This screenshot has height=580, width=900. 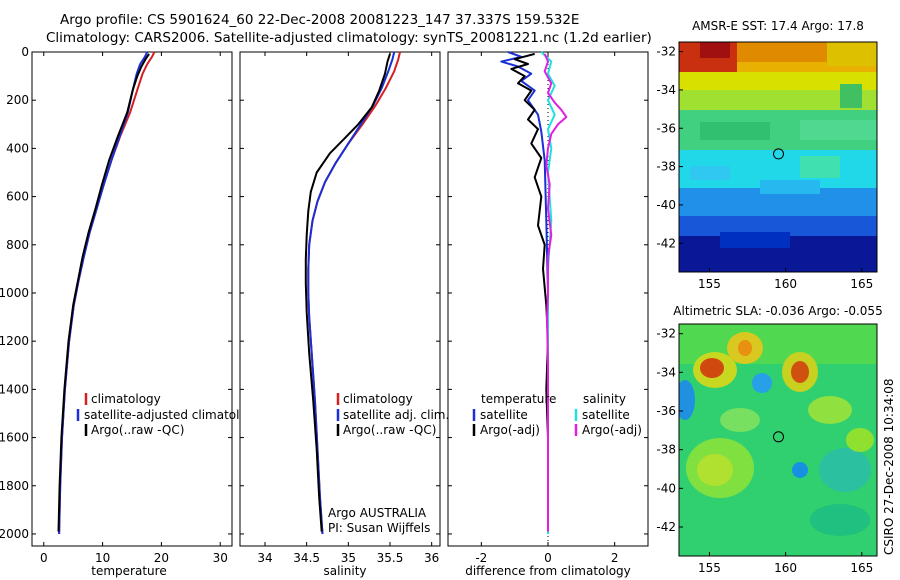 What do you see at coordinates (14, 486) in the screenshot?
I see `y-tick-label: 1800` at bounding box center [14, 486].